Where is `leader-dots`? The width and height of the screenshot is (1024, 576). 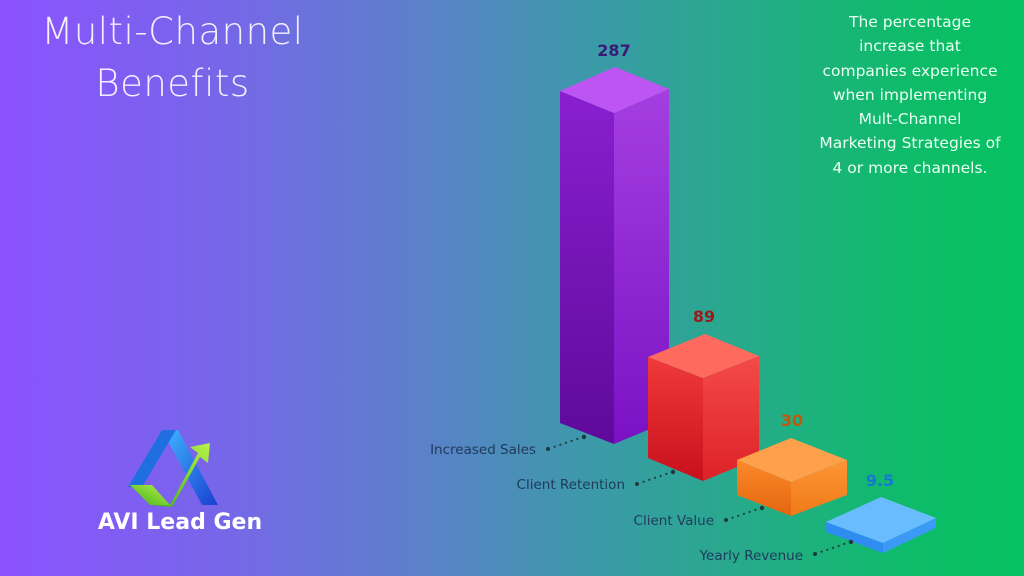 leader-dots is located at coordinates (700, 495).